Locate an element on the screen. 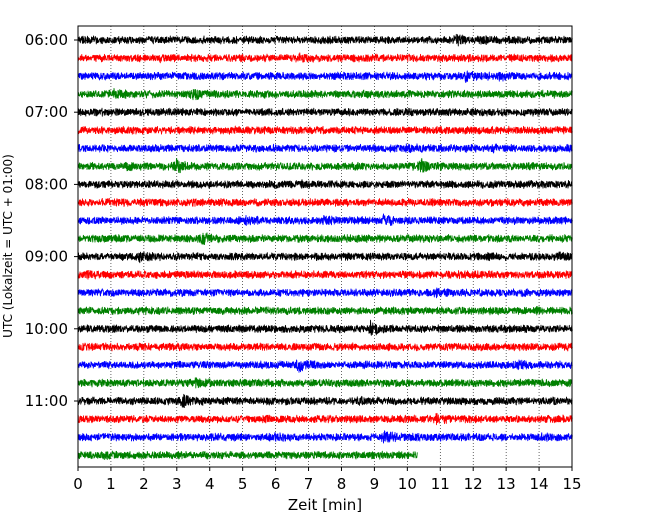  x-tick-label: 7 is located at coordinates (309, 484).